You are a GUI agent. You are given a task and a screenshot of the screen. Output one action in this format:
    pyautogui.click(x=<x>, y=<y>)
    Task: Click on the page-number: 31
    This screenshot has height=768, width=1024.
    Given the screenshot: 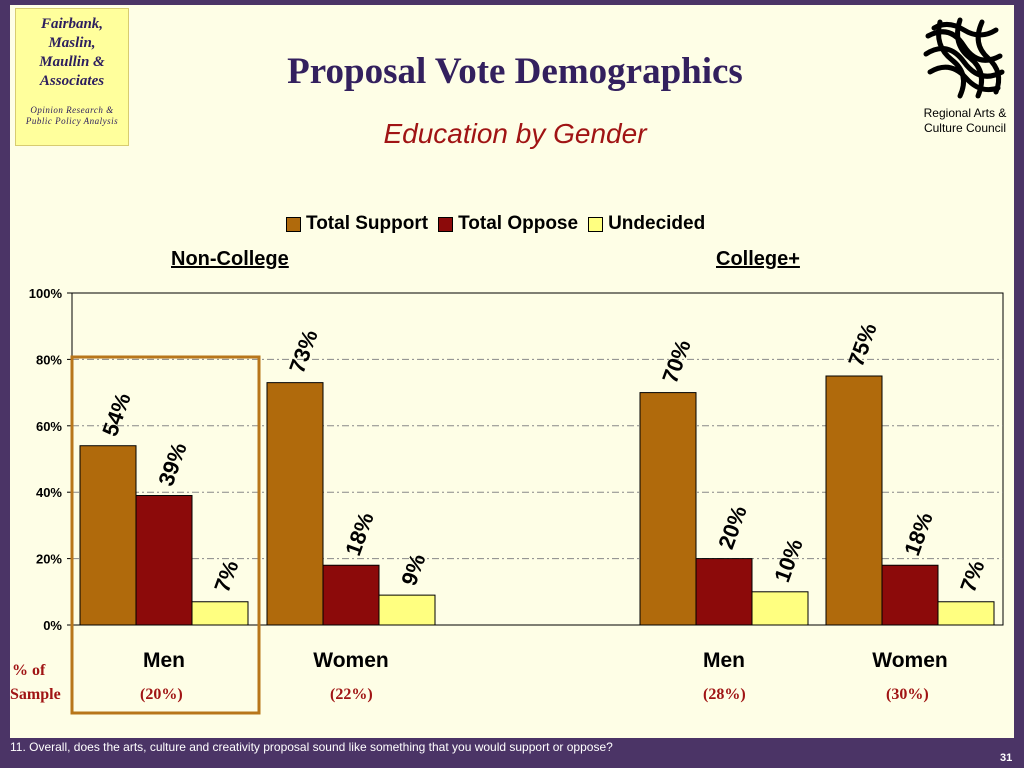 What is the action you would take?
    pyautogui.click(x=1006, y=758)
    